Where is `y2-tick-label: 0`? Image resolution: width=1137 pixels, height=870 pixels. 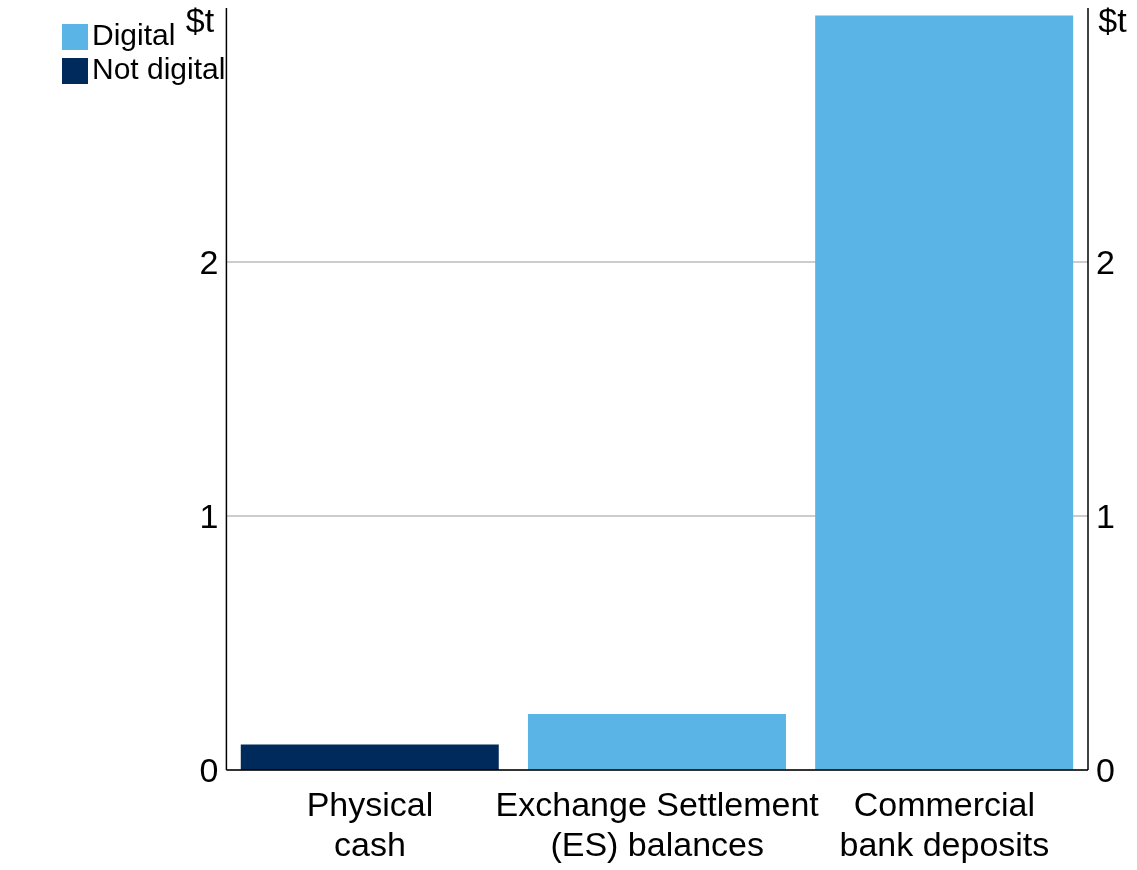 y2-tick-label: 0 is located at coordinates (1105, 770).